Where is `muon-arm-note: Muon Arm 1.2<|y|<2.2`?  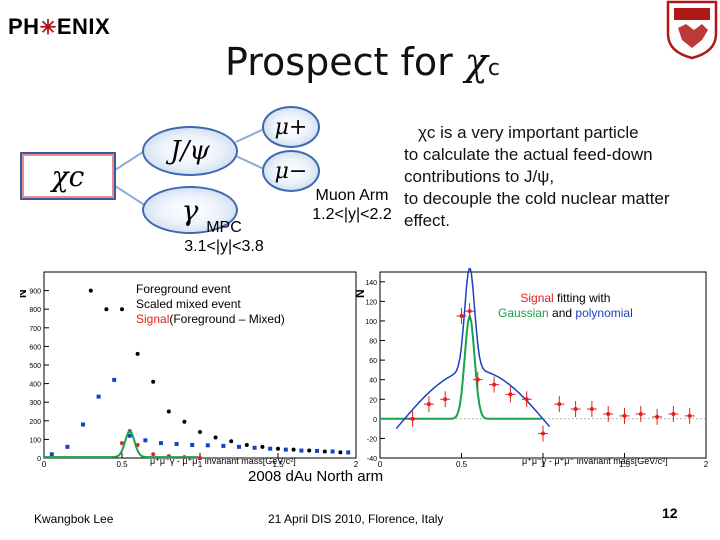 muon-arm-note: Muon Arm 1.2<|y|<2.2 is located at coordinates (352, 205).